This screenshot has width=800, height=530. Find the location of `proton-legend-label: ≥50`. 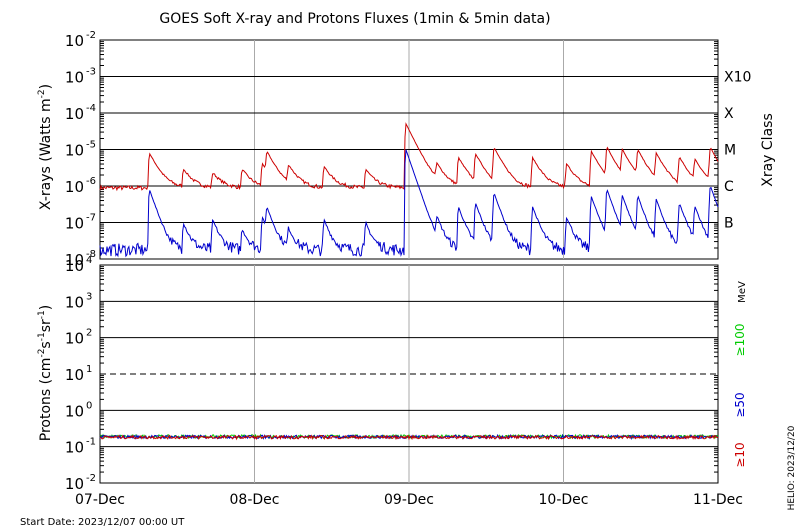

proton-legend-label: ≥50 is located at coordinates (740, 404).